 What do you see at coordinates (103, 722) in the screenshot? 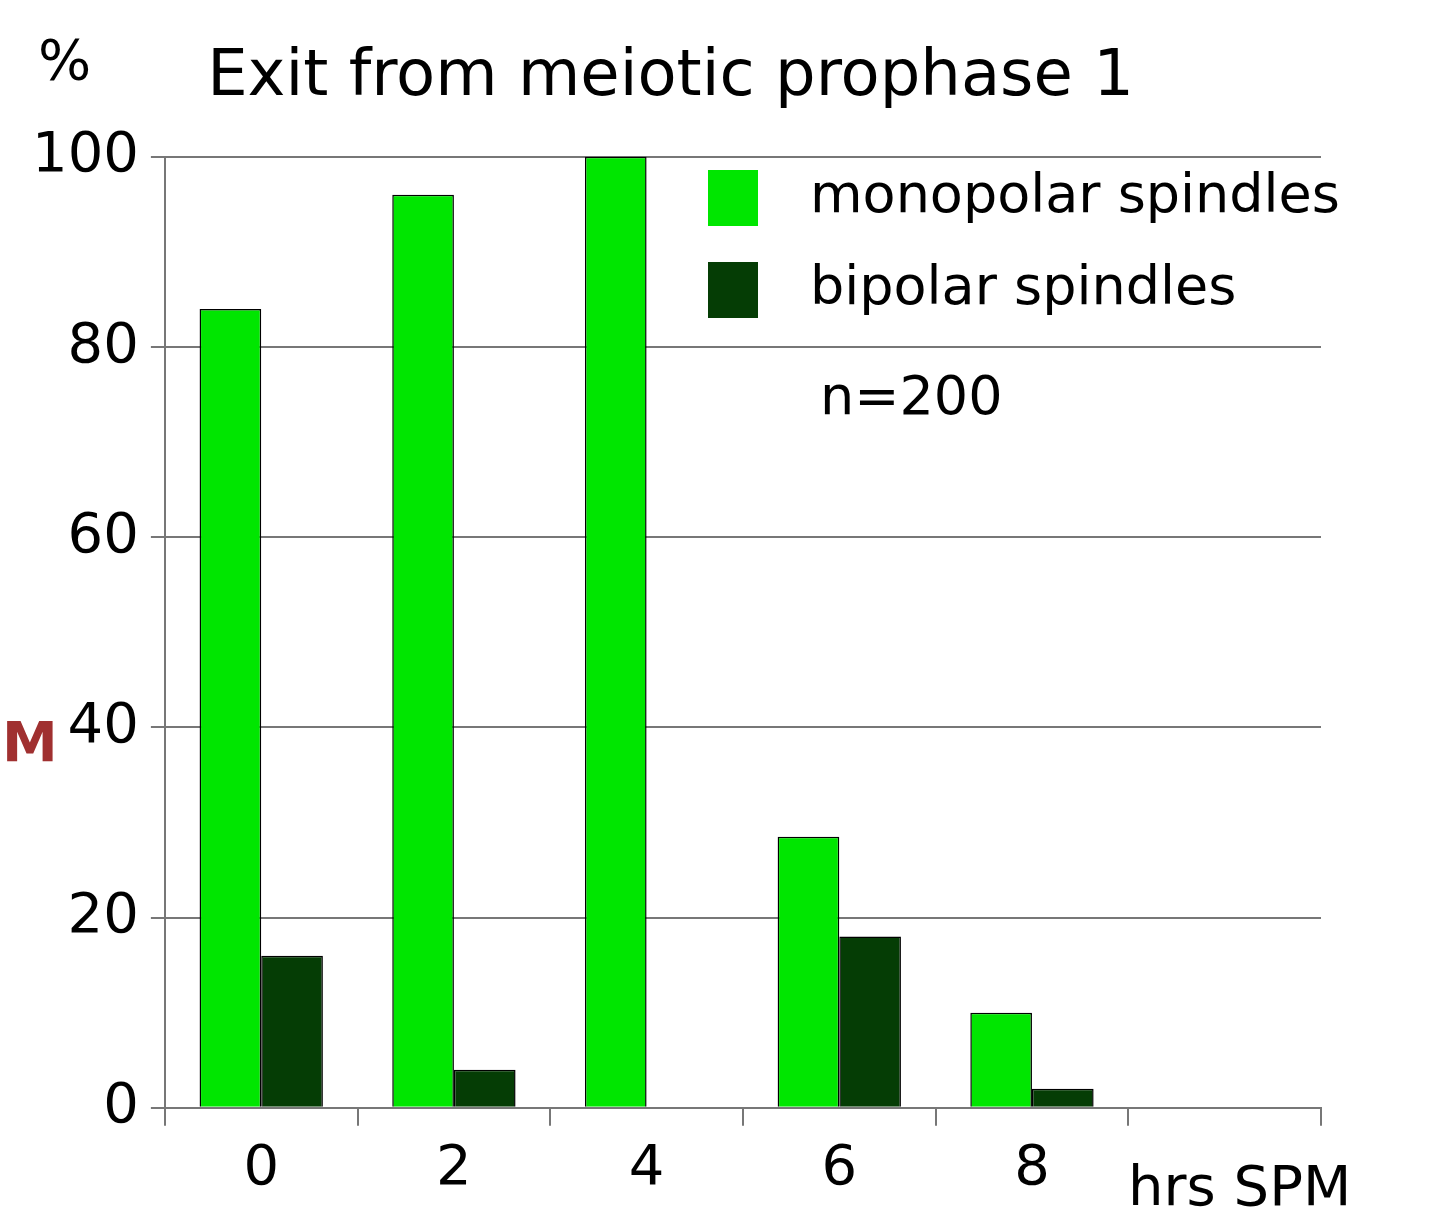
I see `y-tick-label: 40` at bounding box center [103, 722].